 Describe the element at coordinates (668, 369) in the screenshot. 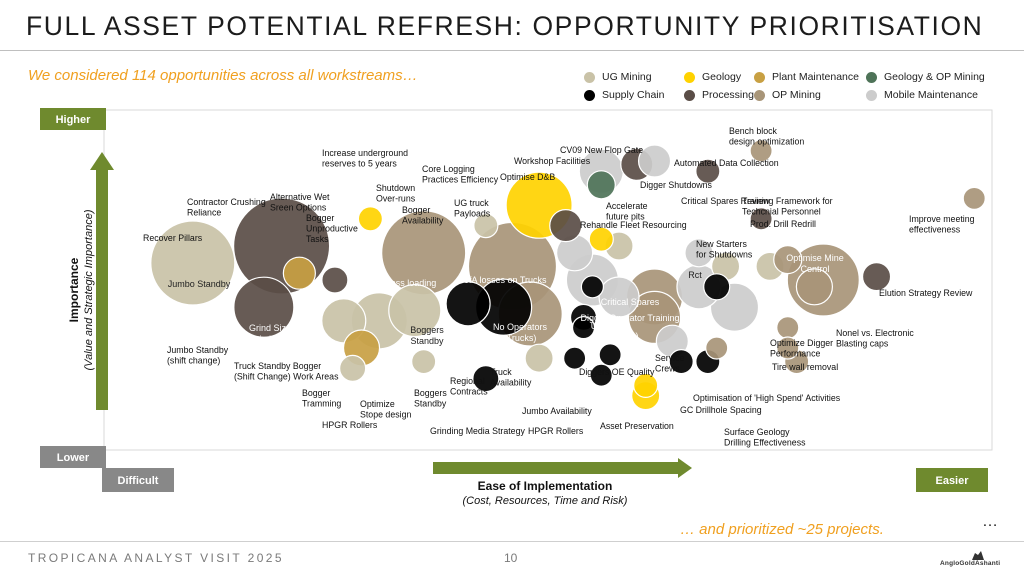

I see `opportunity-label: Crews` at that location.